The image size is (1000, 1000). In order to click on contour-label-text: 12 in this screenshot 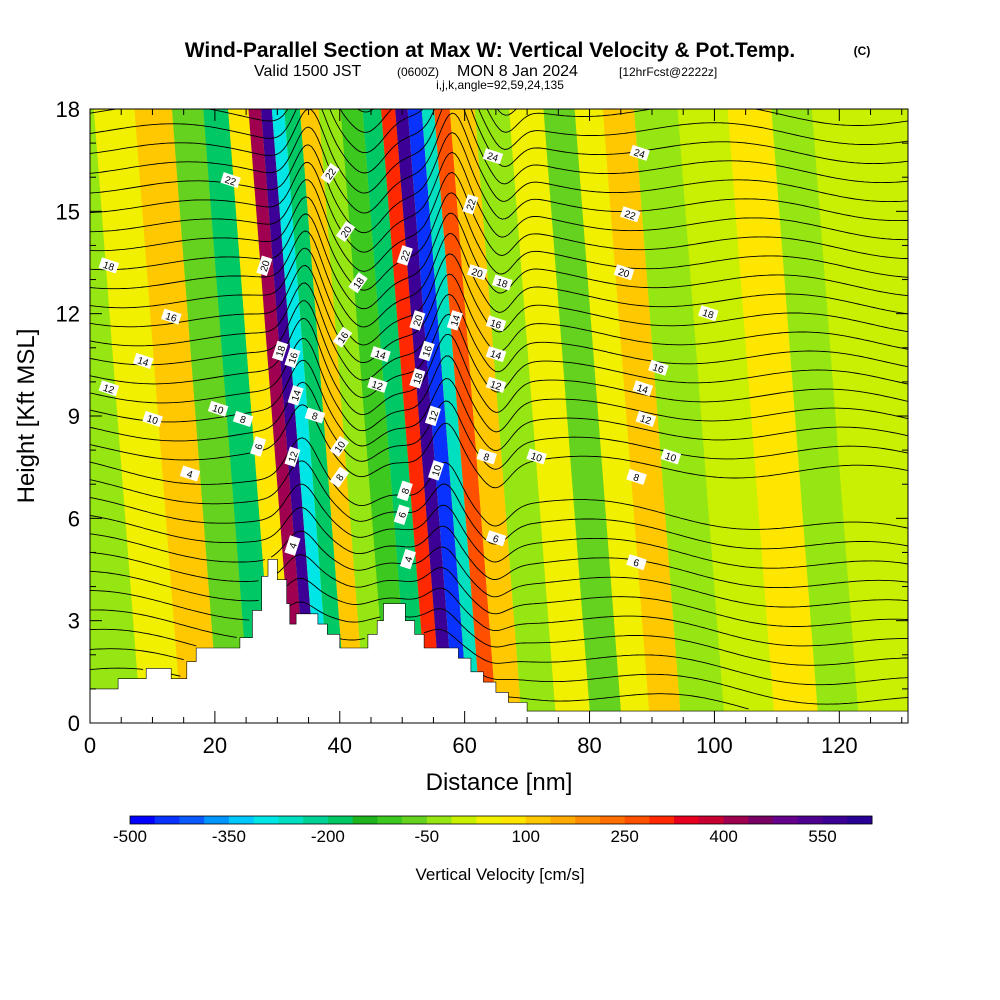, I will do `click(496, 386)`.